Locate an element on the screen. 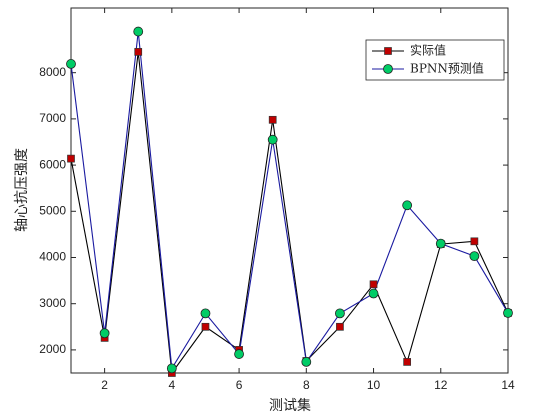 Image resolution: width=560 pixels, height=420 pixels. y-axis-label: 轴心抗压强度 is located at coordinates (22, 190).